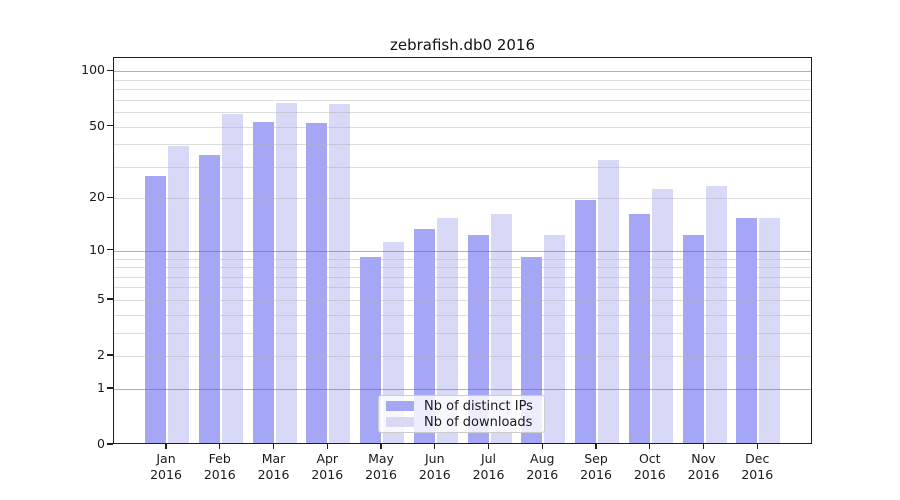 The height and width of the screenshot is (500, 900). Describe the element at coordinates (693, 339) in the screenshot. I see `bar-nb-of-distinct-ips-nov` at that location.